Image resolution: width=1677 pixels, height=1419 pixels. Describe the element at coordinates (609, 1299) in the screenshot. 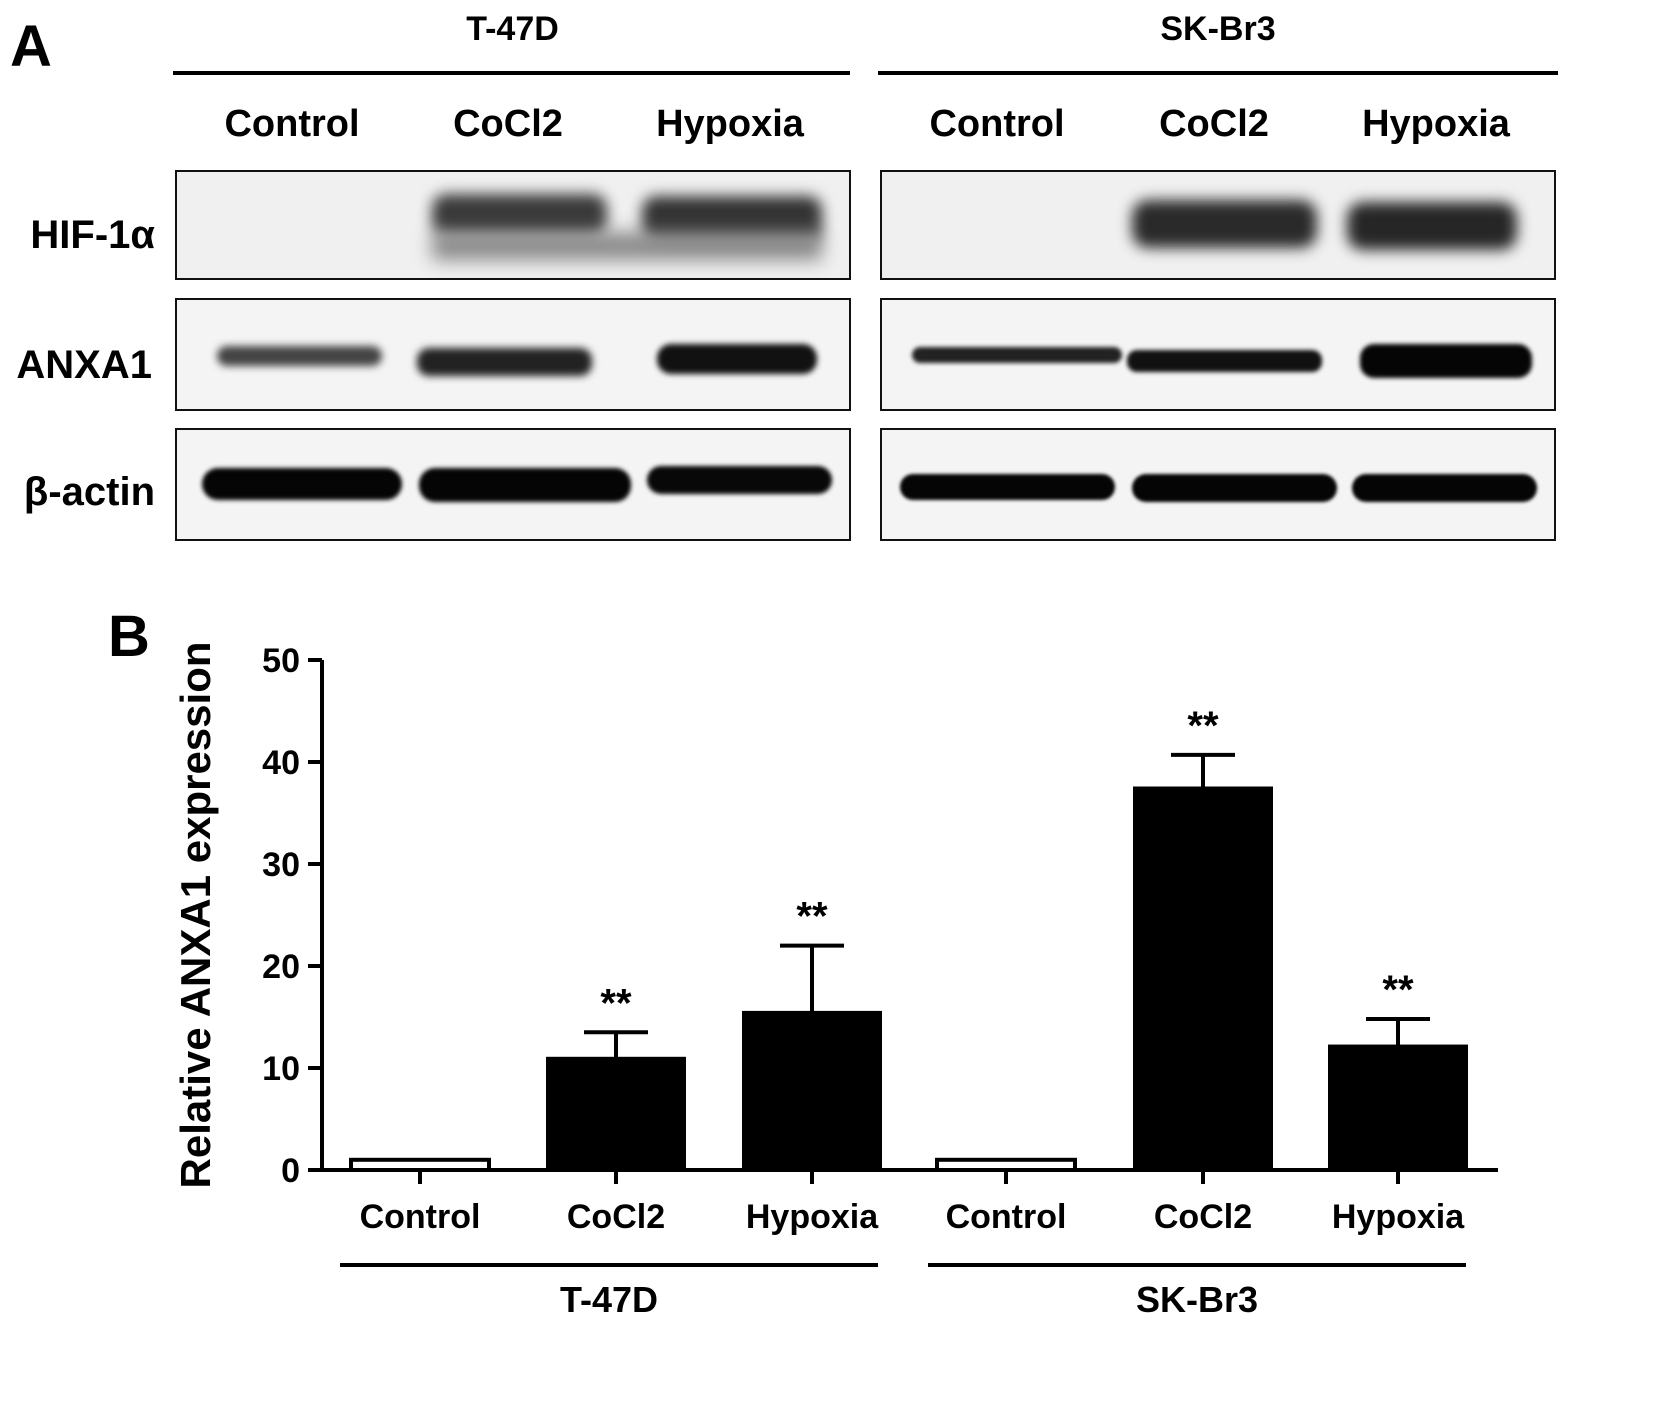

I see `group-label: T-47D` at that location.